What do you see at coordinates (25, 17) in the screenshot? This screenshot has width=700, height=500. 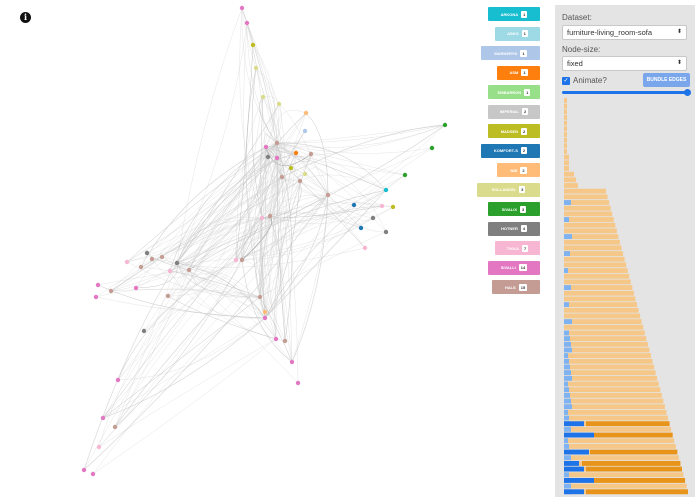 I see `info-icon: i` at bounding box center [25, 17].